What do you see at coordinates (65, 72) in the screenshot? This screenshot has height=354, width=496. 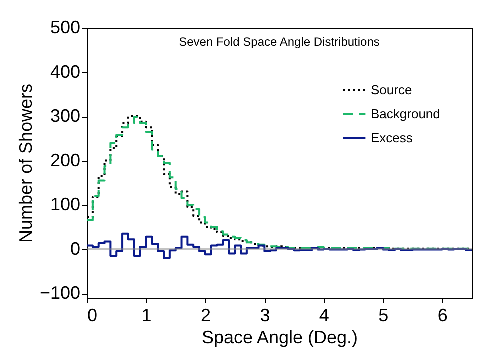 I see `y-tick-label: 400` at bounding box center [65, 72].